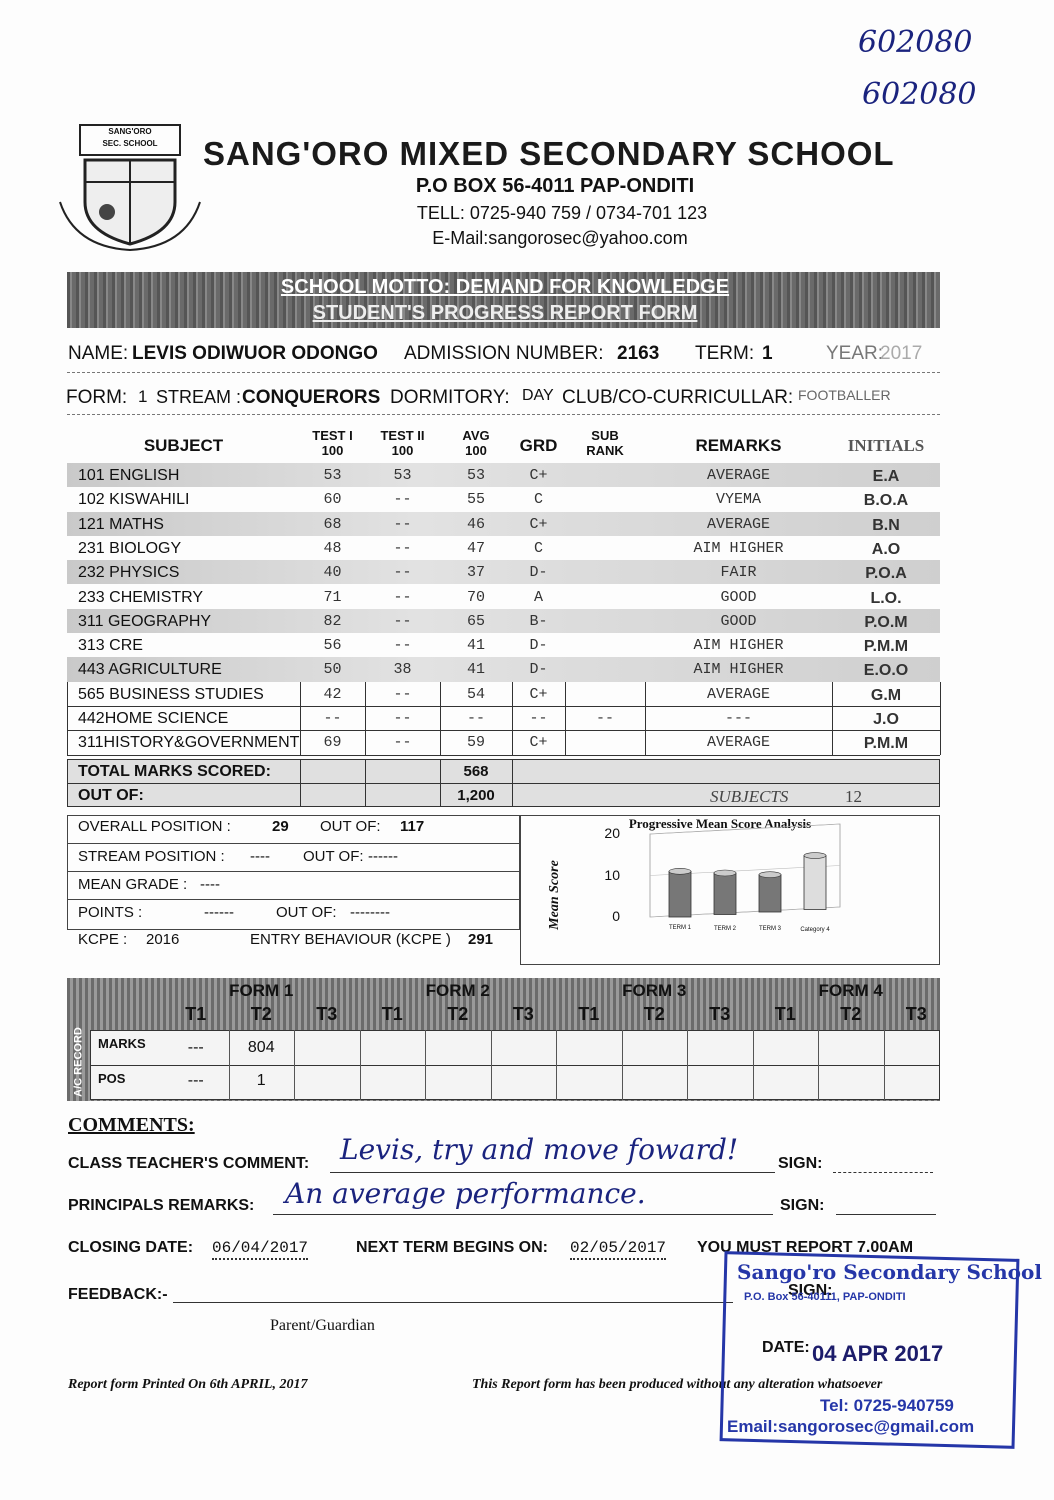 Image resolution: width=1054 pixels, height=1500 pixels. What do you see at coordinates (370, 912) in the screenshot?
I see `pos-value: --------` at bounding box center [370, 912].